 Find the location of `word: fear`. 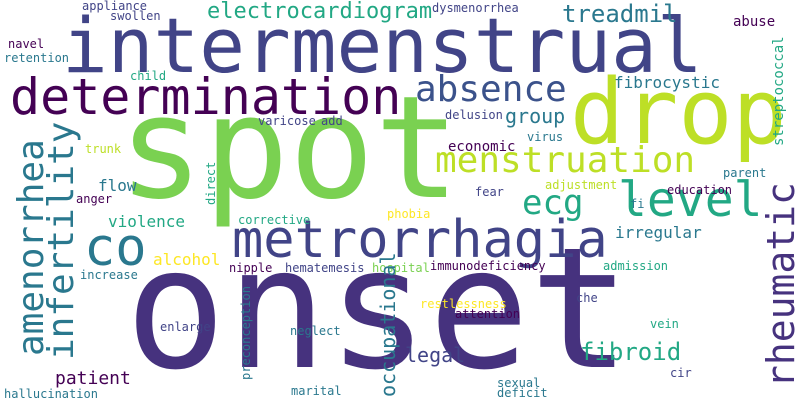

word: fear is located at coordinates (489, 192).